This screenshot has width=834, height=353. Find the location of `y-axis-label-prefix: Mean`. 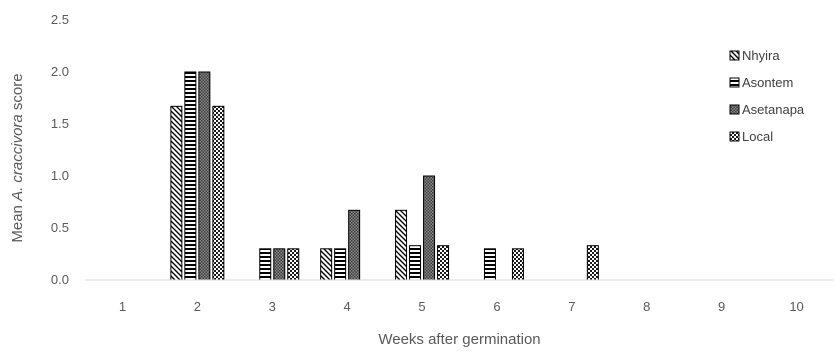

y-axis-label-prefix: Mean is located at coordinates (17, 222).